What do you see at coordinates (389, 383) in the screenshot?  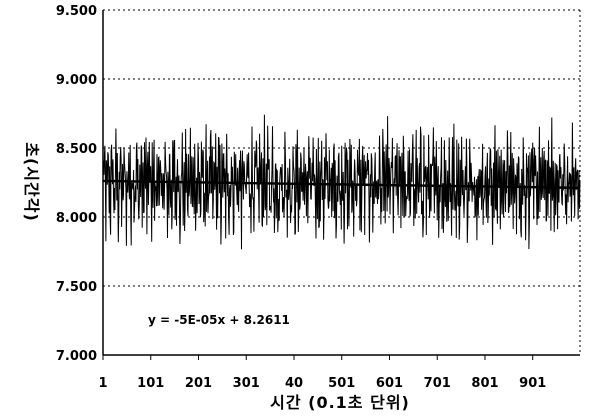 I see `x-tick-label: 601` at bounding box center [389, 383].